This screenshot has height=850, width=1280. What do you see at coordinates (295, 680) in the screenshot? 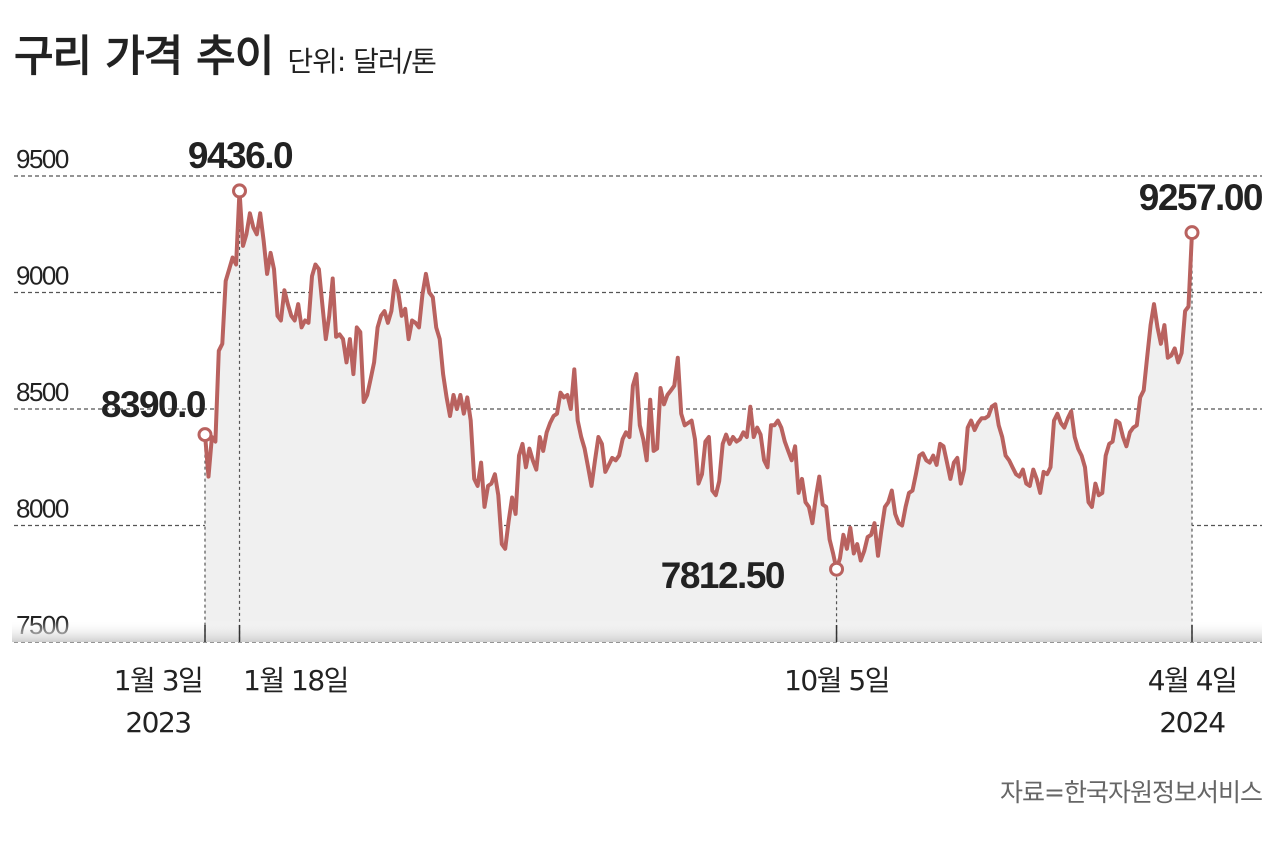
I see `x-tick-label: 1월 18일` at bounding box center [295, 680].